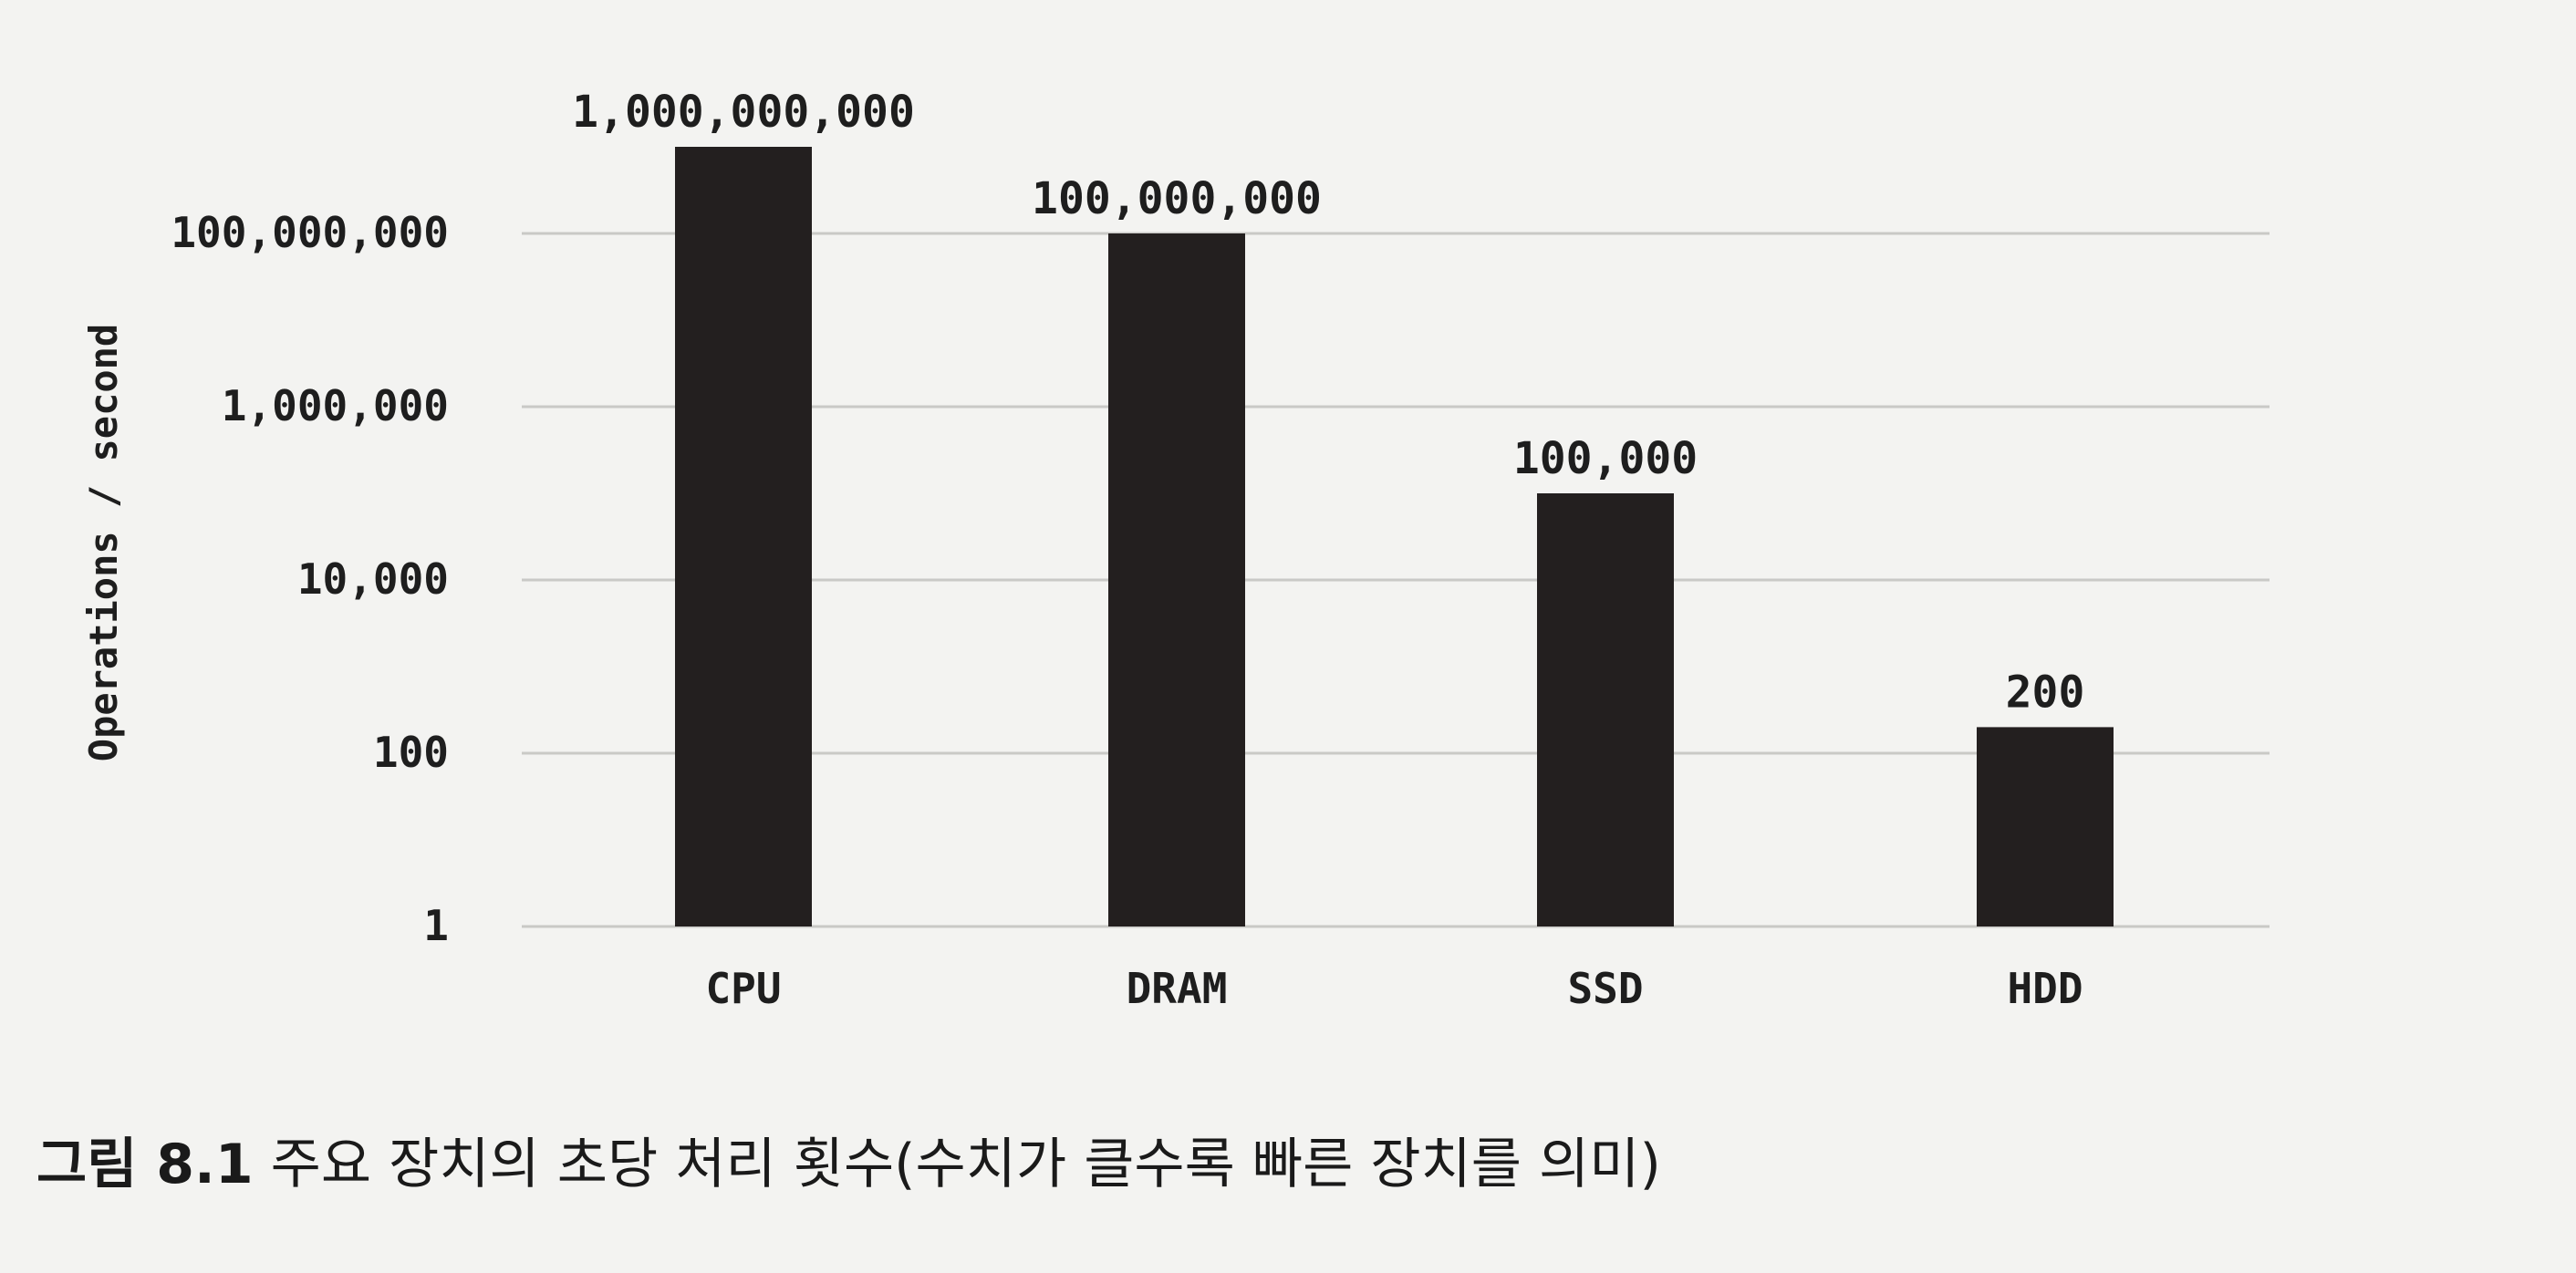 This screenshot has height=1273, width=2576. What do you see at coordinates (1605, 988) in the screenshot?
I see `category-label-ssd: SSD` at bounding box center [1605, 988].